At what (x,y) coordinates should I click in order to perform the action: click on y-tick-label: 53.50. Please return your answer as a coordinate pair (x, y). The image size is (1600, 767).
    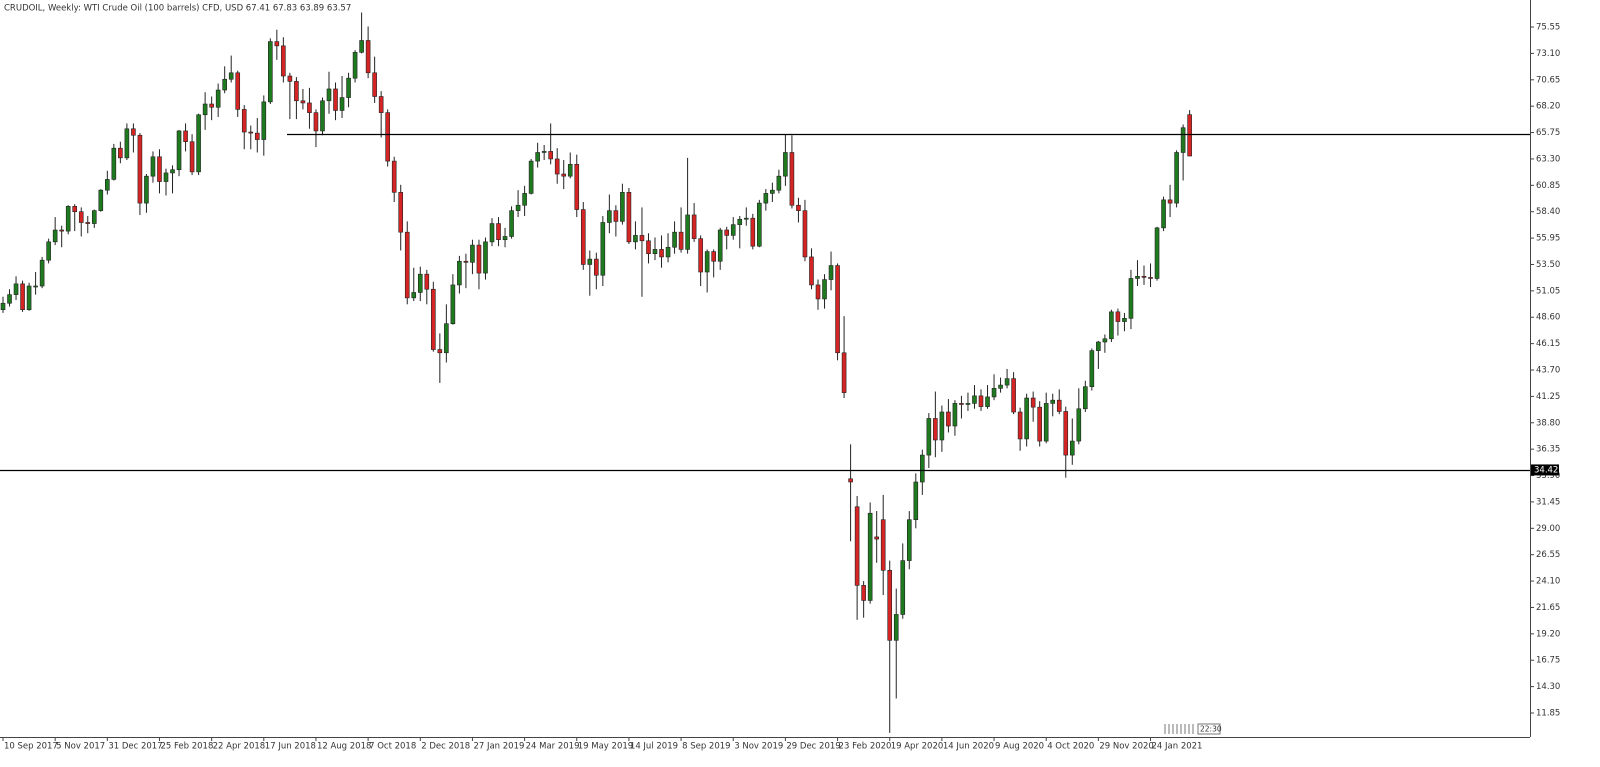
    Looking at the image, I should click on (1548, 265).